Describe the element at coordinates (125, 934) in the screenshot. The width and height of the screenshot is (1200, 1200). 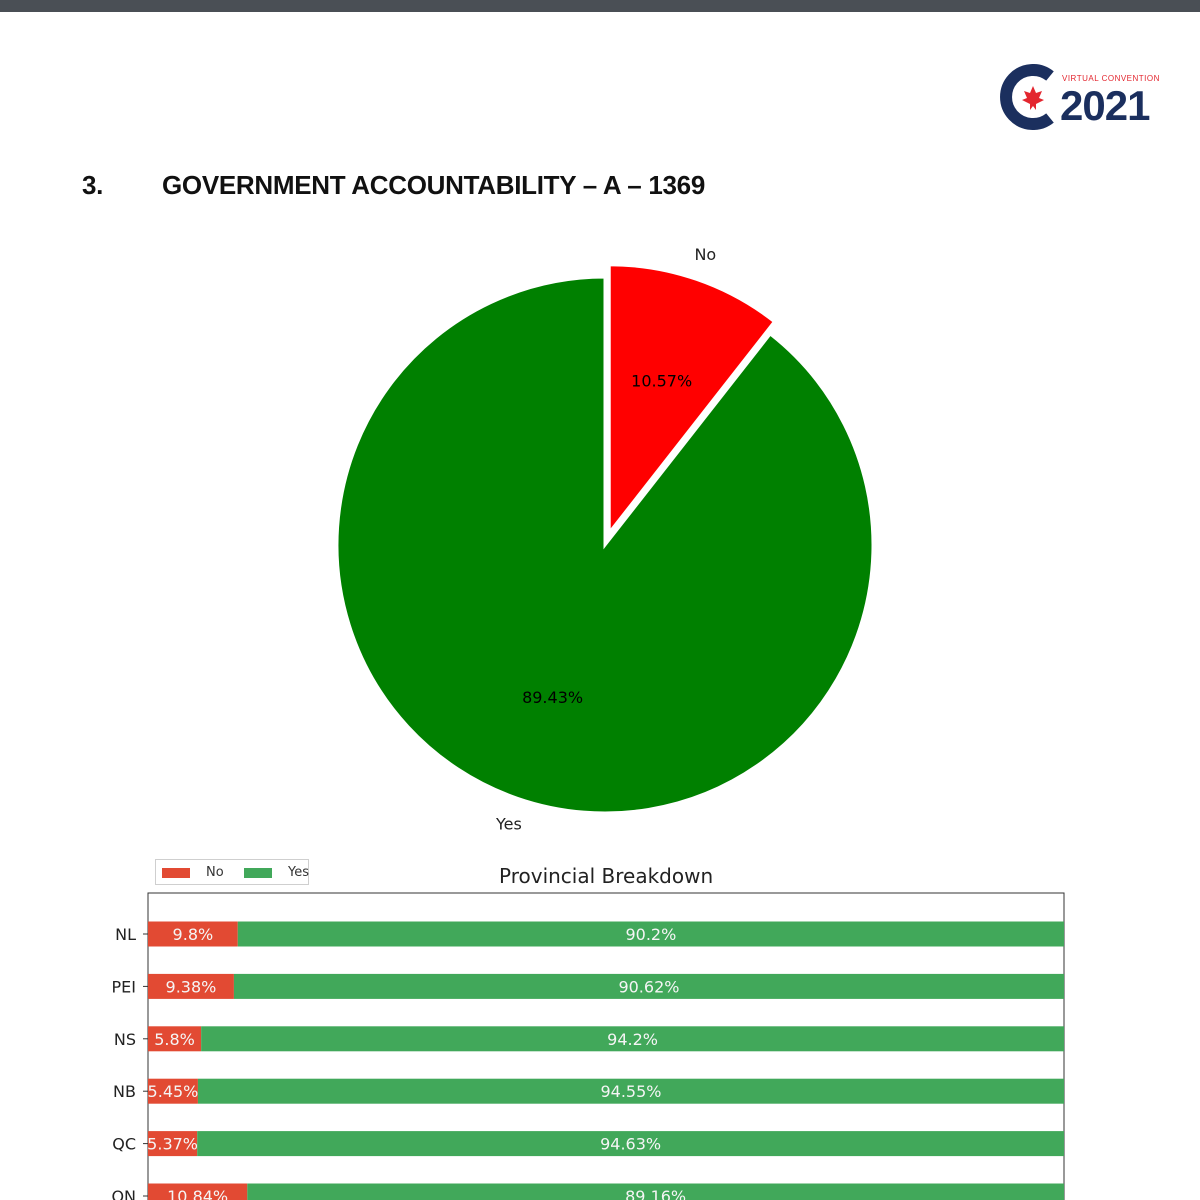
I see `y-tick-label: NL` at that location.